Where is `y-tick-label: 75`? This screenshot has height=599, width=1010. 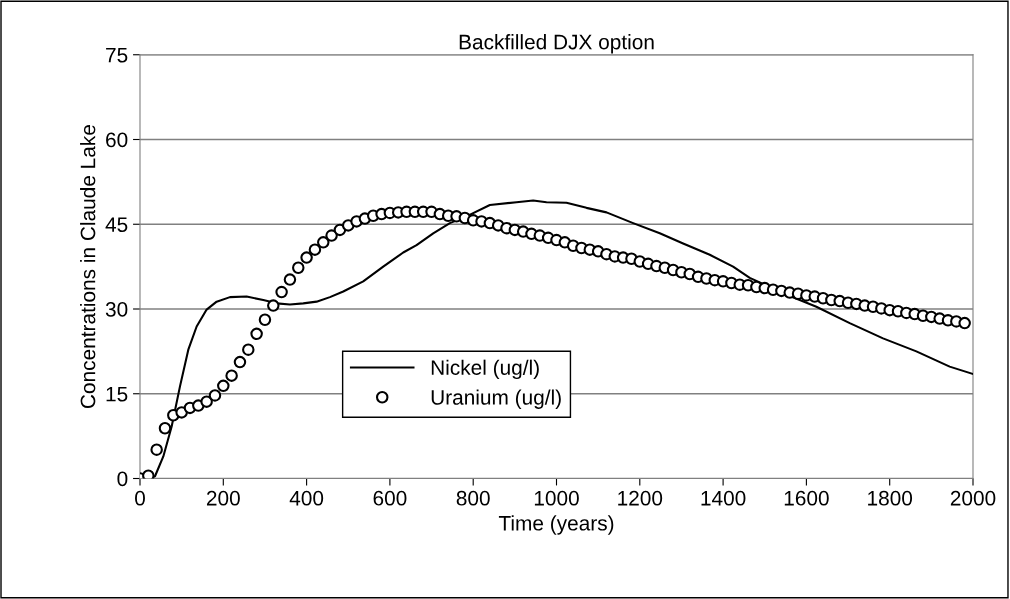
y-tick-label: 75 is located at coordinates (117, 55).